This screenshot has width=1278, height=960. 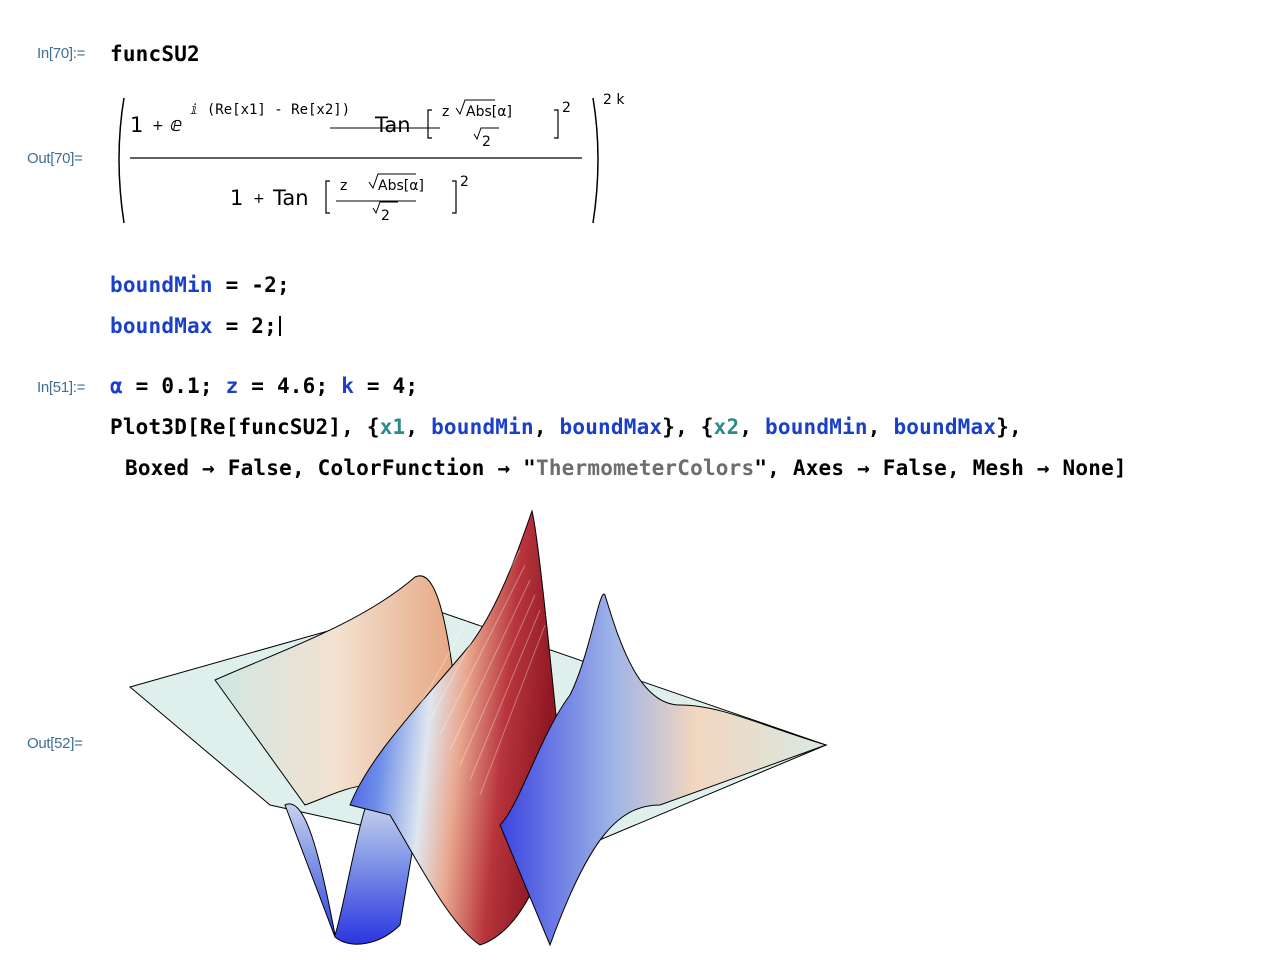 What do you see at coordinates (464, 182) in the screenshot?
I see `formula-inner-power-bottom: 2` at bounding box center [464, 182].